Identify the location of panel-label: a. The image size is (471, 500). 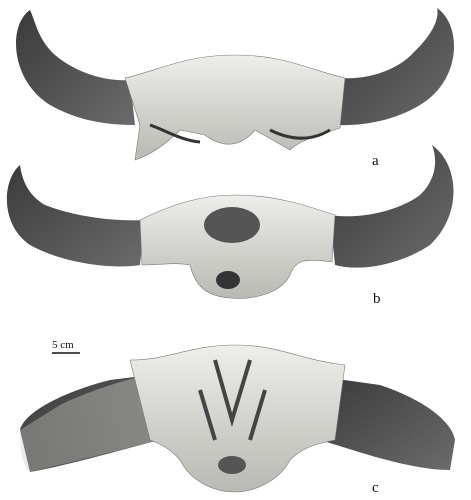
(375, 161).